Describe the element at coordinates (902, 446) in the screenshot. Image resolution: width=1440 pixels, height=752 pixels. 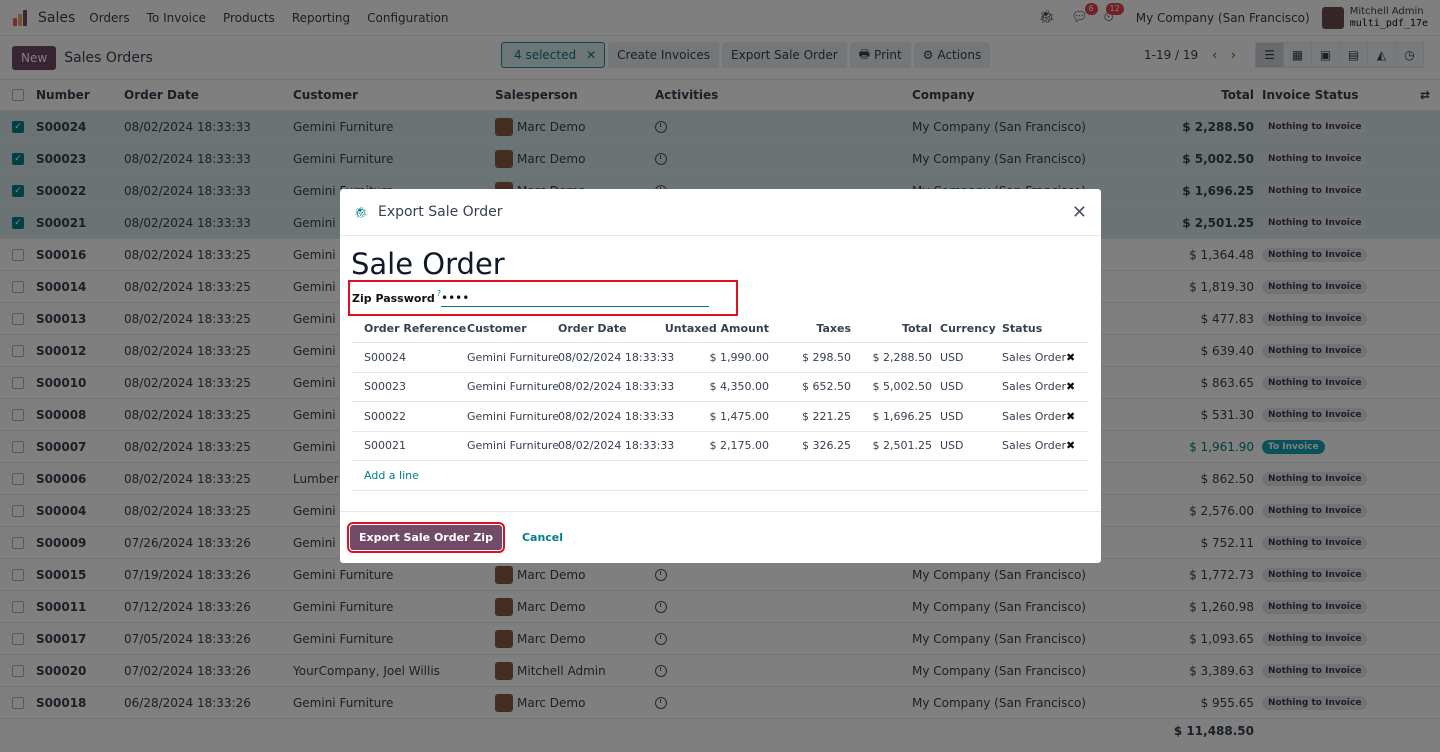
I see `line-total: $ 2,501.25` at that location.